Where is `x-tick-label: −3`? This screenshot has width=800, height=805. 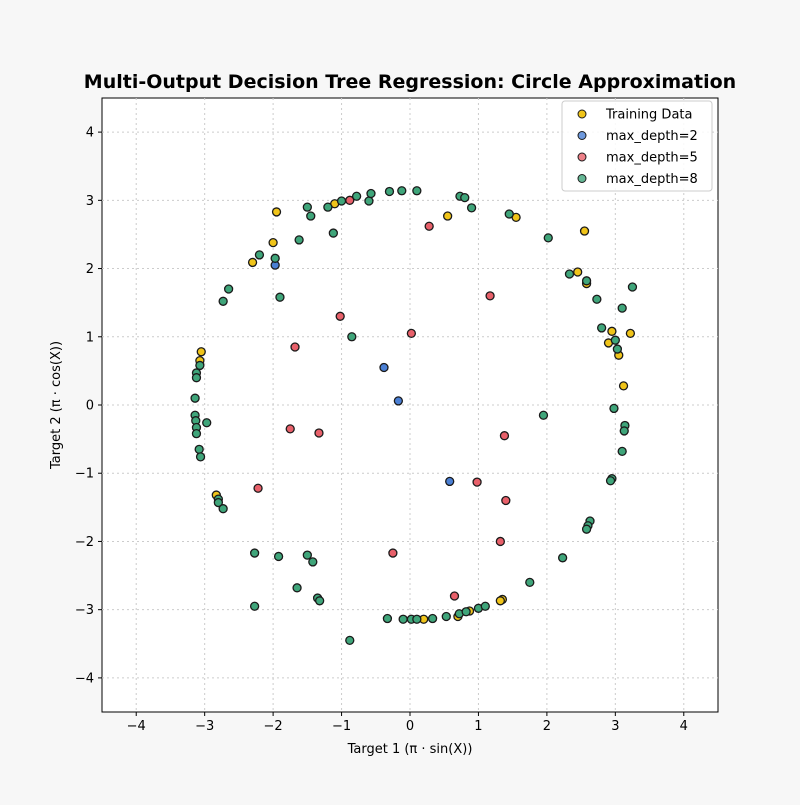 x-tick-label: −3 is located at coordinates (204, 726).